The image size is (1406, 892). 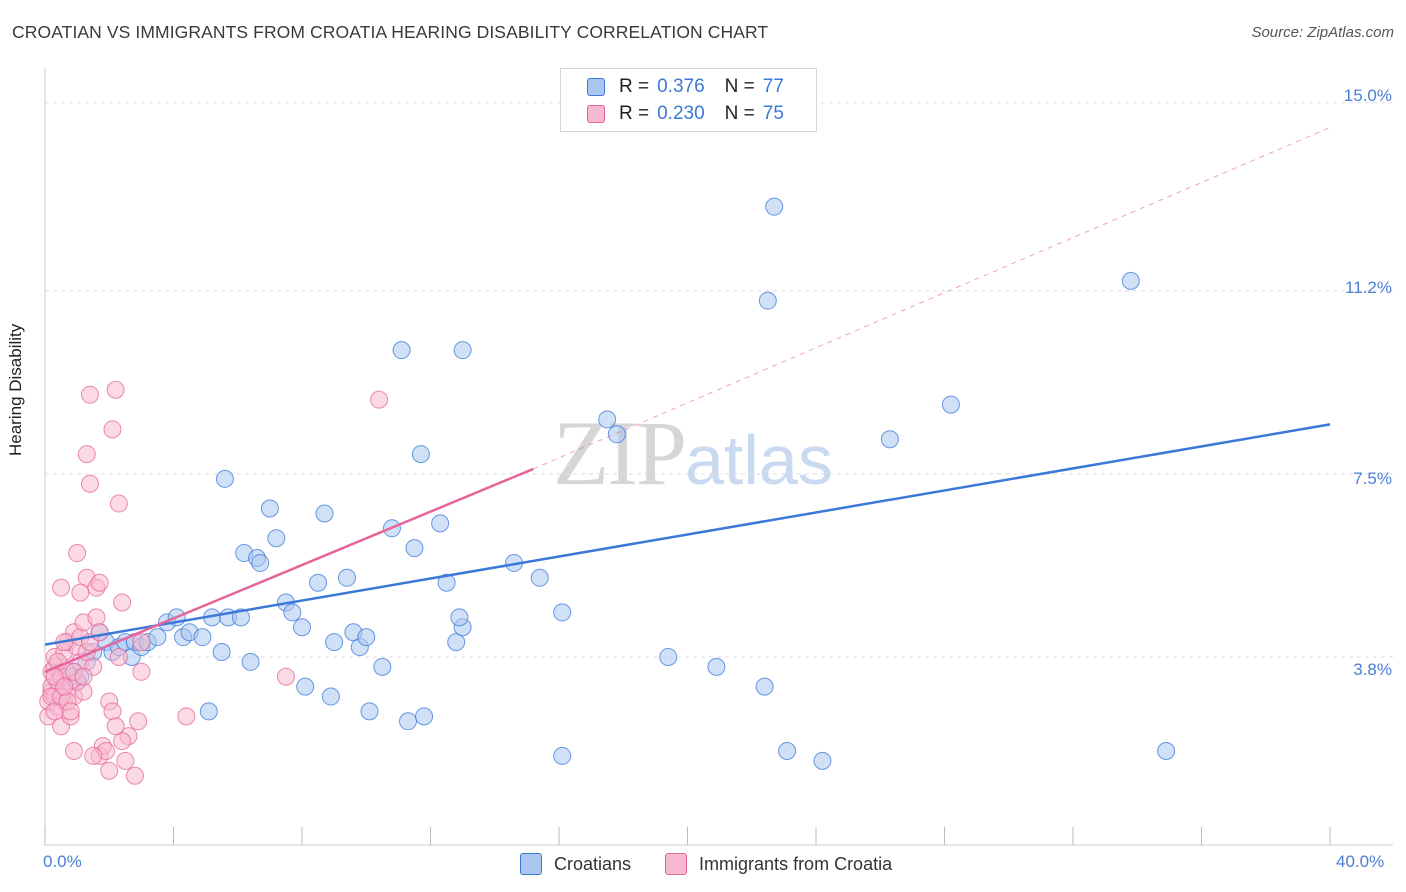 I want to click on y-tick-label: 15.0%, so click(x=1367, y=95).